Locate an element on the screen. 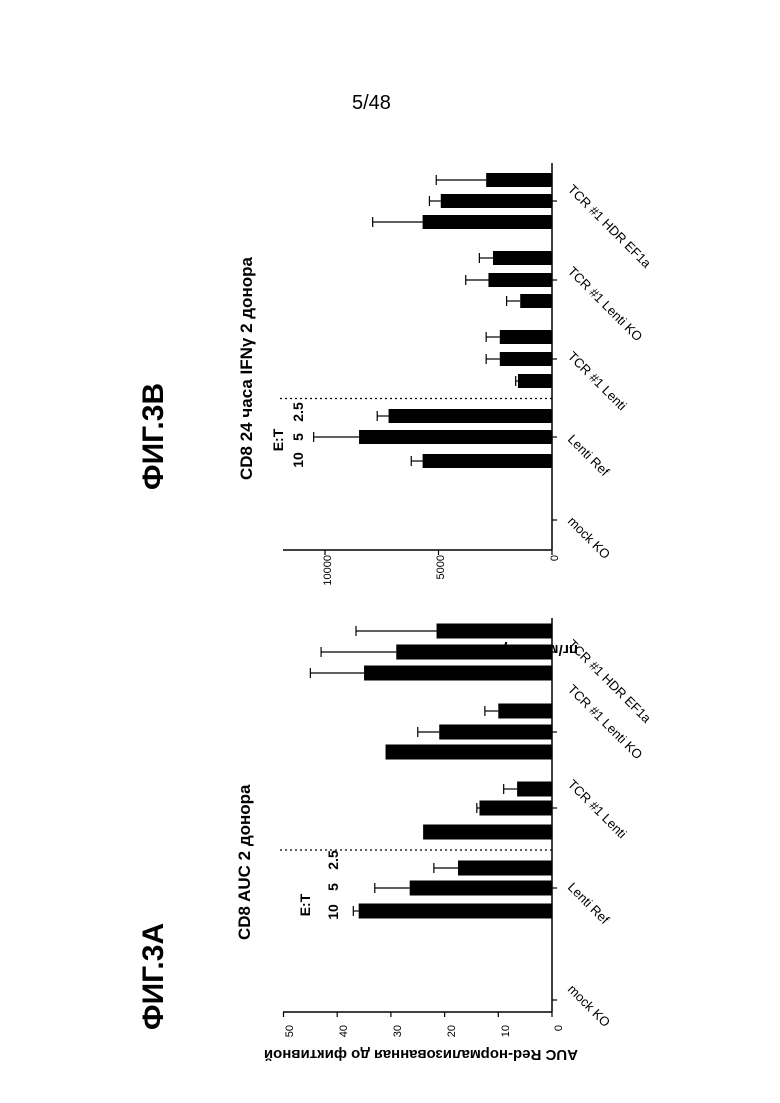 The height and width of the screenshot is (1103, 780). bar-3b-g2-s1 is located at coordinates (526, 359).